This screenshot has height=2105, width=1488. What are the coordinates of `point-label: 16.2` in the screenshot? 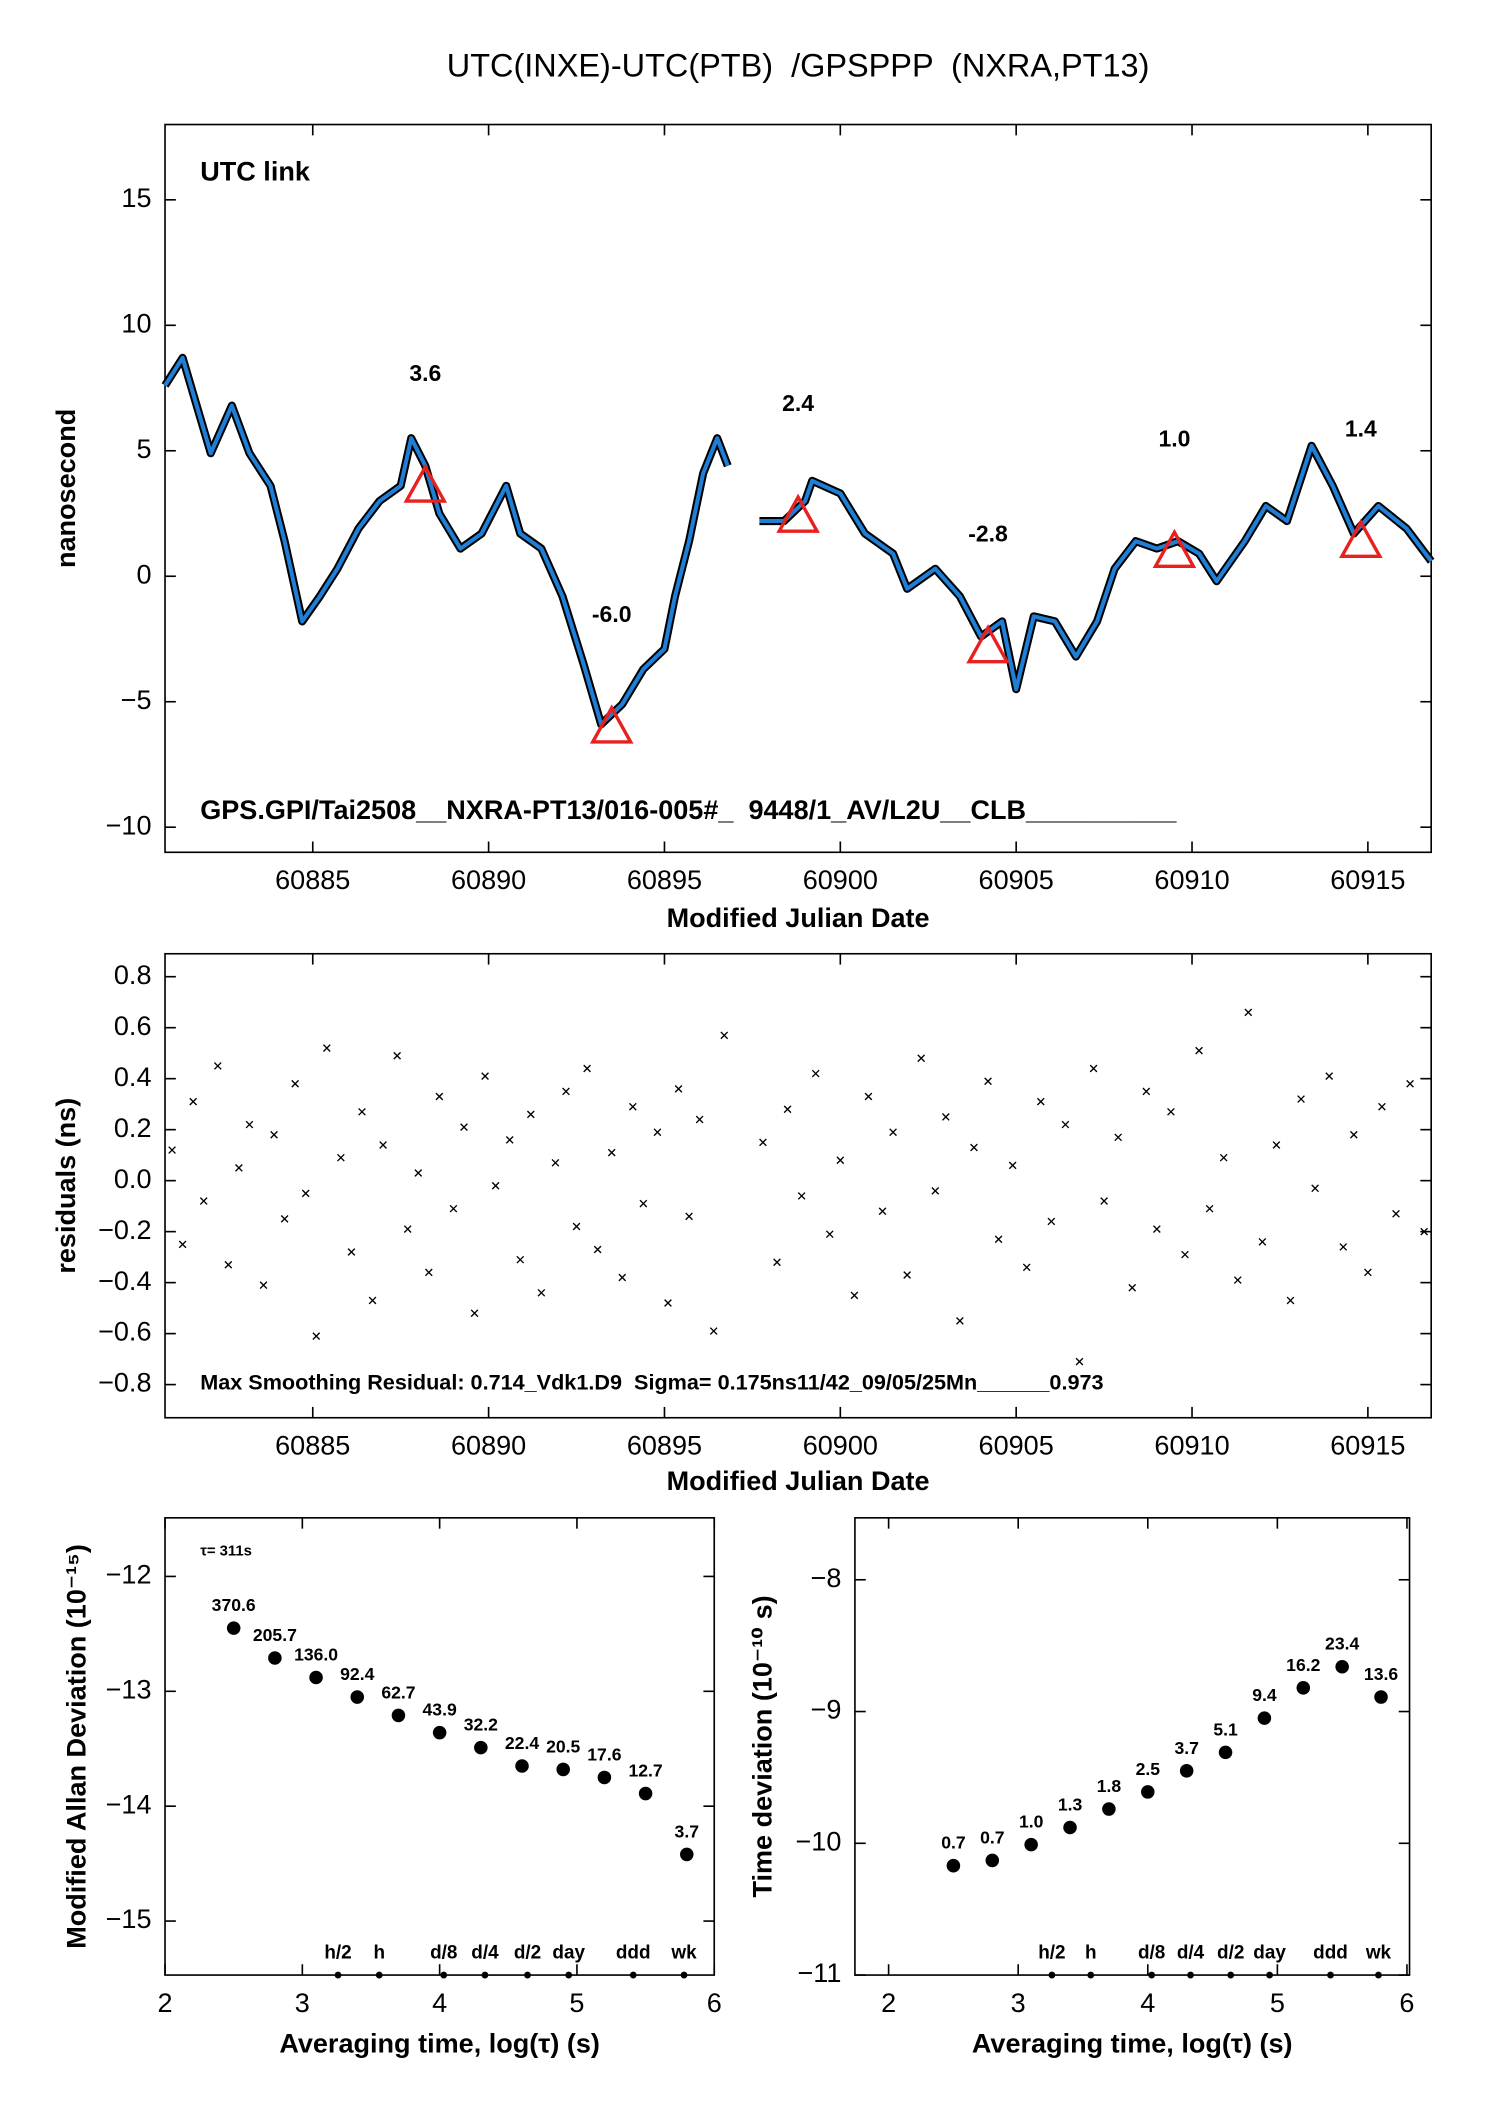 It's located at (1303, 1665).